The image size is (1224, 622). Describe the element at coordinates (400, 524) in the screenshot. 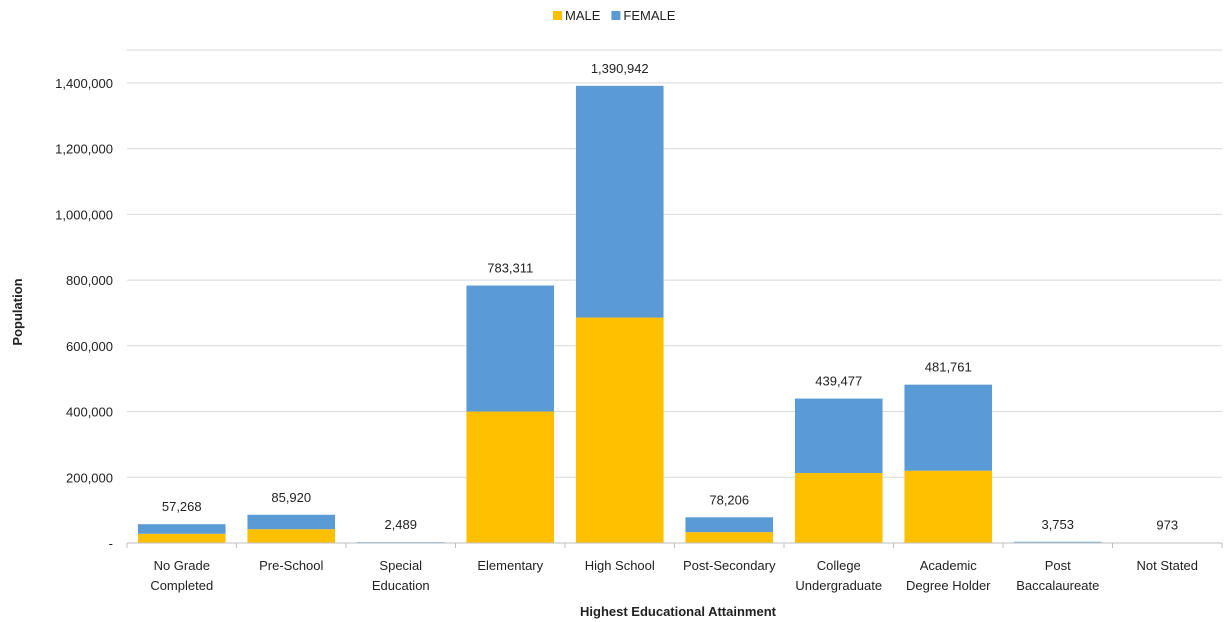

I see `data-label-total: 2,489` at that location.